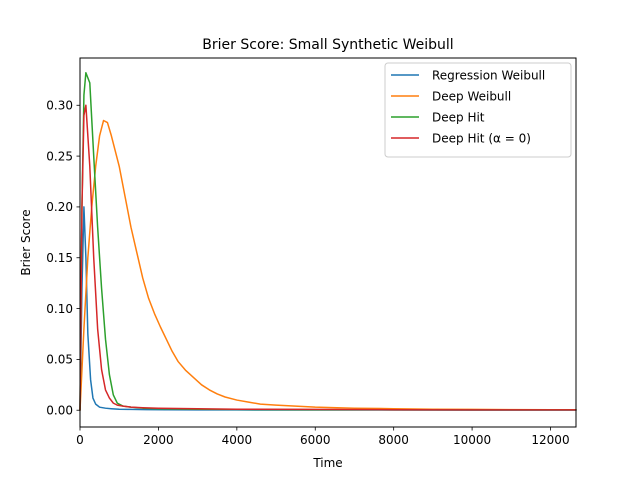 This screenshot has width=640, height=484. I want to click on y-axis-label: Brier Score, so click(26, 242).